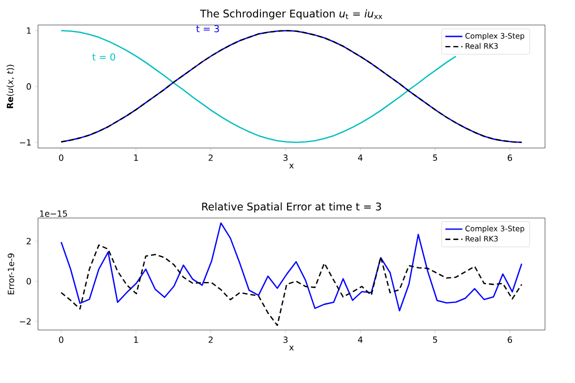 The height and width of the screenshot is (383, 575). What do you see at coordinates (104, 57) in the screenshot?
I see `annotation: t = 0` at bounding box center [104, 57].